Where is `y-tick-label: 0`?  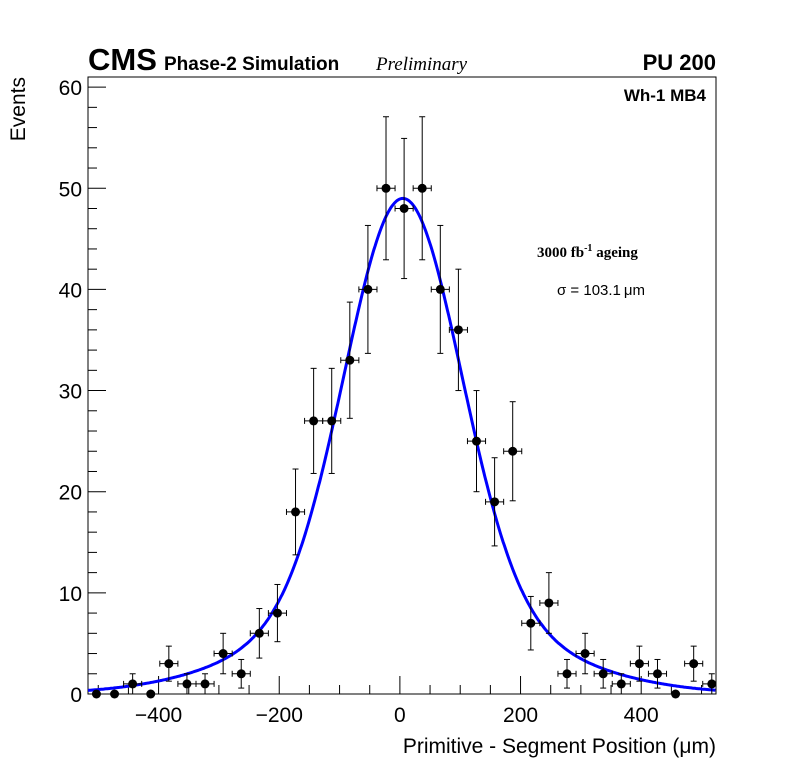 y-tick-label: 0 is located at coordinates (76, 695).